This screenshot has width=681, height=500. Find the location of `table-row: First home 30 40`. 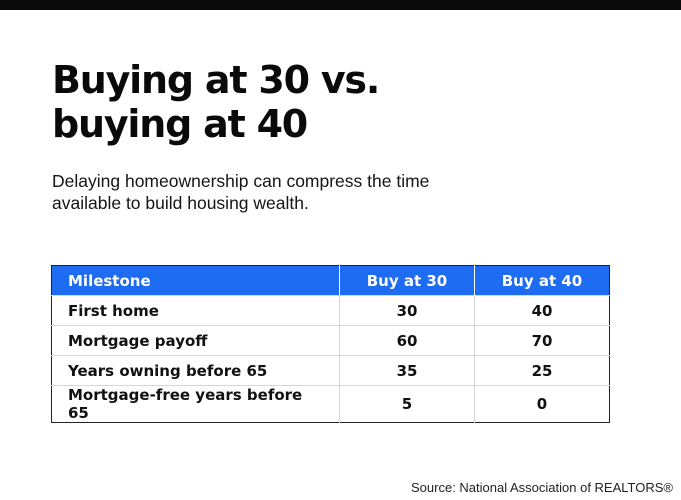

table-row: First home 30 40 is located at coordinates (330, 310).